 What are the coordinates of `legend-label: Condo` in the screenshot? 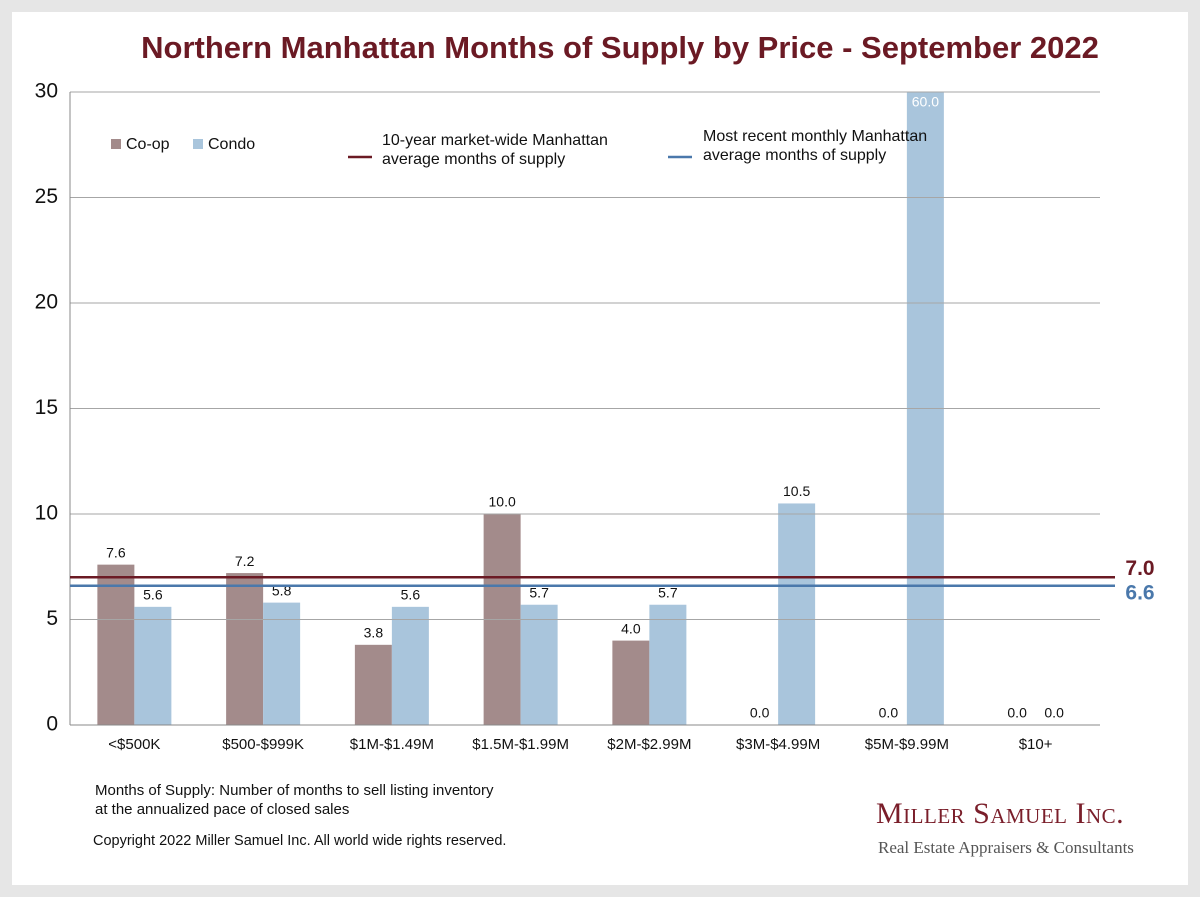 It's located at (232, 144).